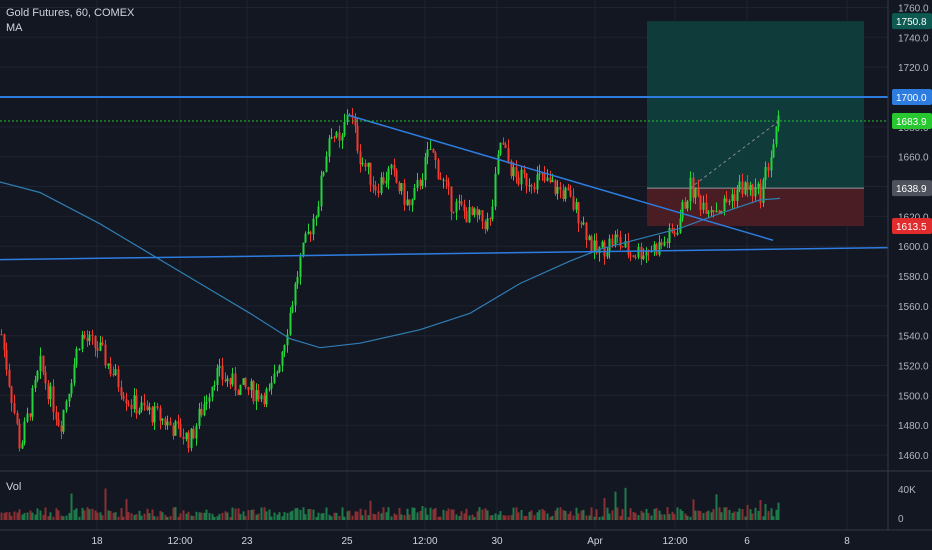 The image size is (932, 550). Describe the element at coordinates (70, 13) in the screenshot. I see `chart-title: Gold Futures, 60, COMEX` at that location.